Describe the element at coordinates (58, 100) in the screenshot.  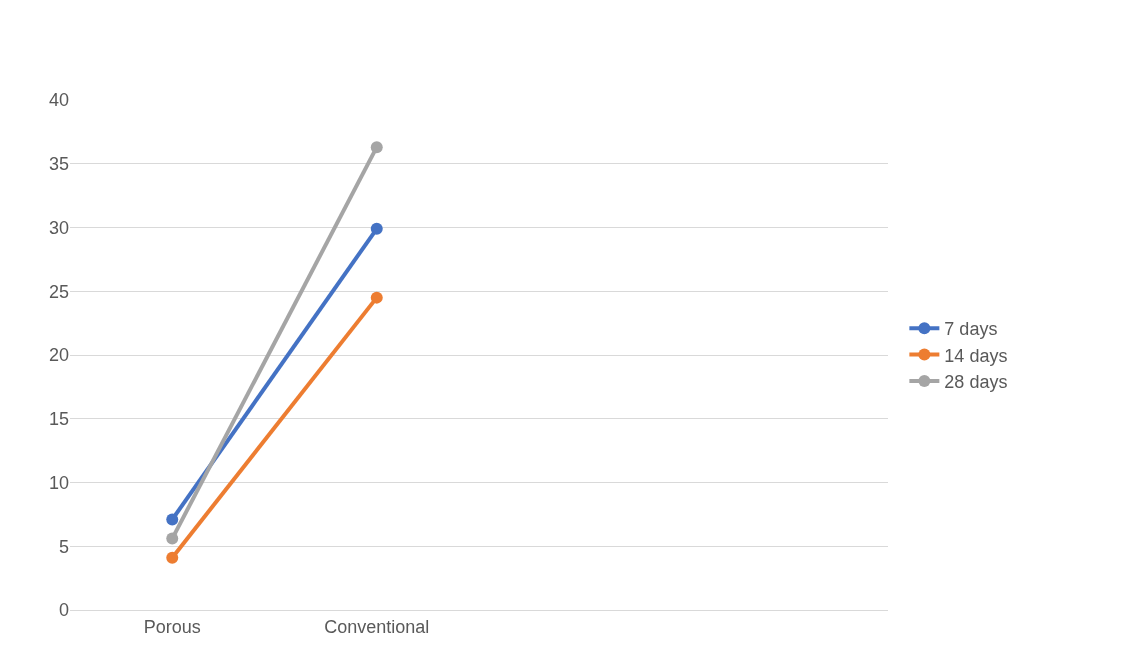
I see `y-tick-label: 40` at that location.